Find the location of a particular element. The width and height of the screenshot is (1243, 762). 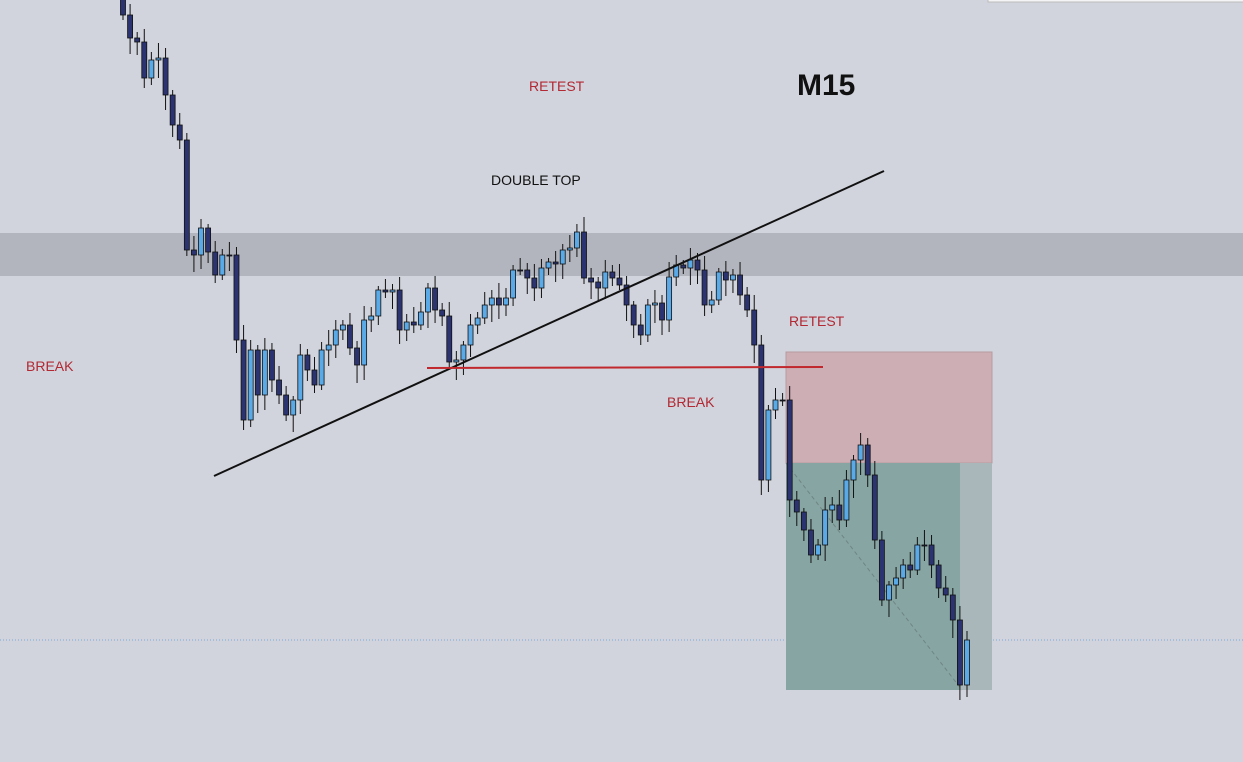

label-retest: RETEST is located at coordinates (557, 86).